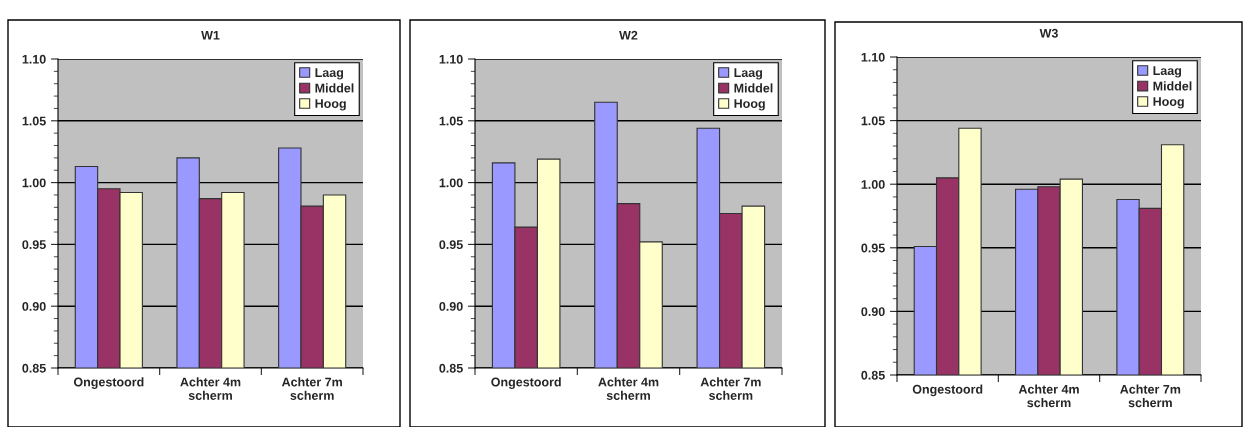 The width and height of the screenshot is (1251, 427). What do you see at coordinates (628, 35) in the screenshot?
I see `chart-title: W2` at bounding box center [628, 35].